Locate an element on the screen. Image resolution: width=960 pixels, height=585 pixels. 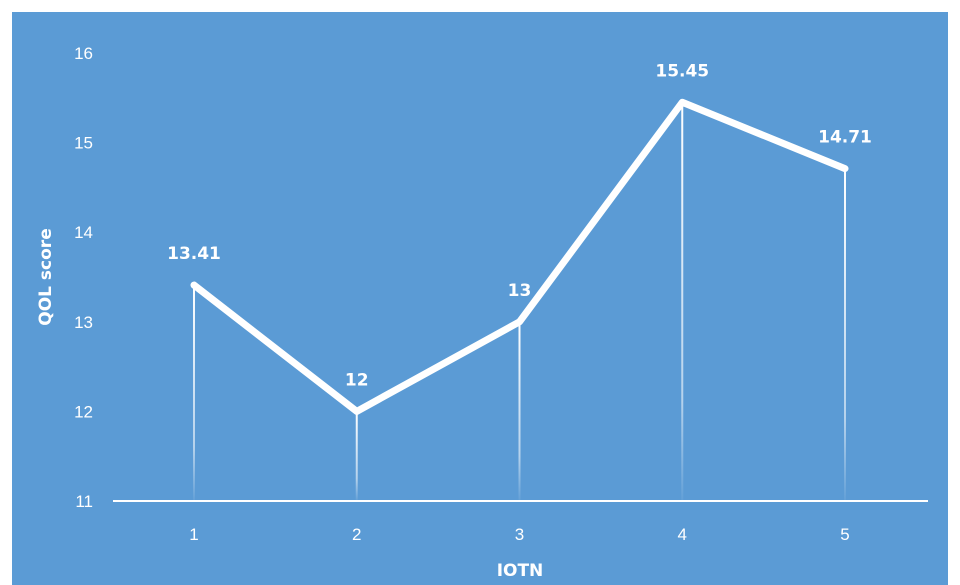
y-axis-ticks: 11 12 13 14 15 16 is located at coordinates (83, 277).